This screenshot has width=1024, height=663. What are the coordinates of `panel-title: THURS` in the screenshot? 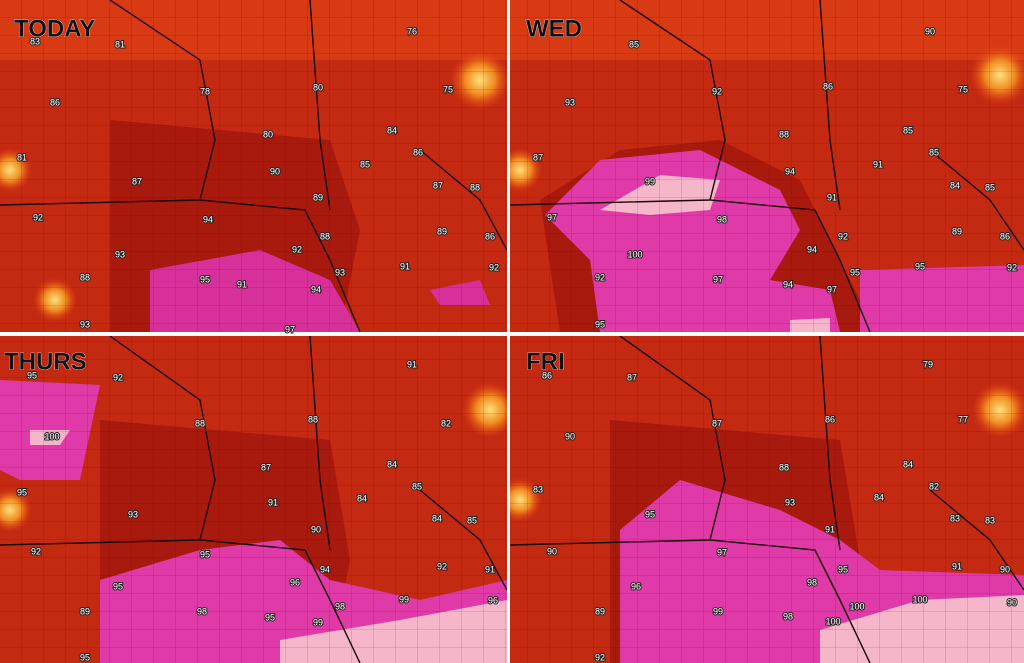 It's located at (45, 361).